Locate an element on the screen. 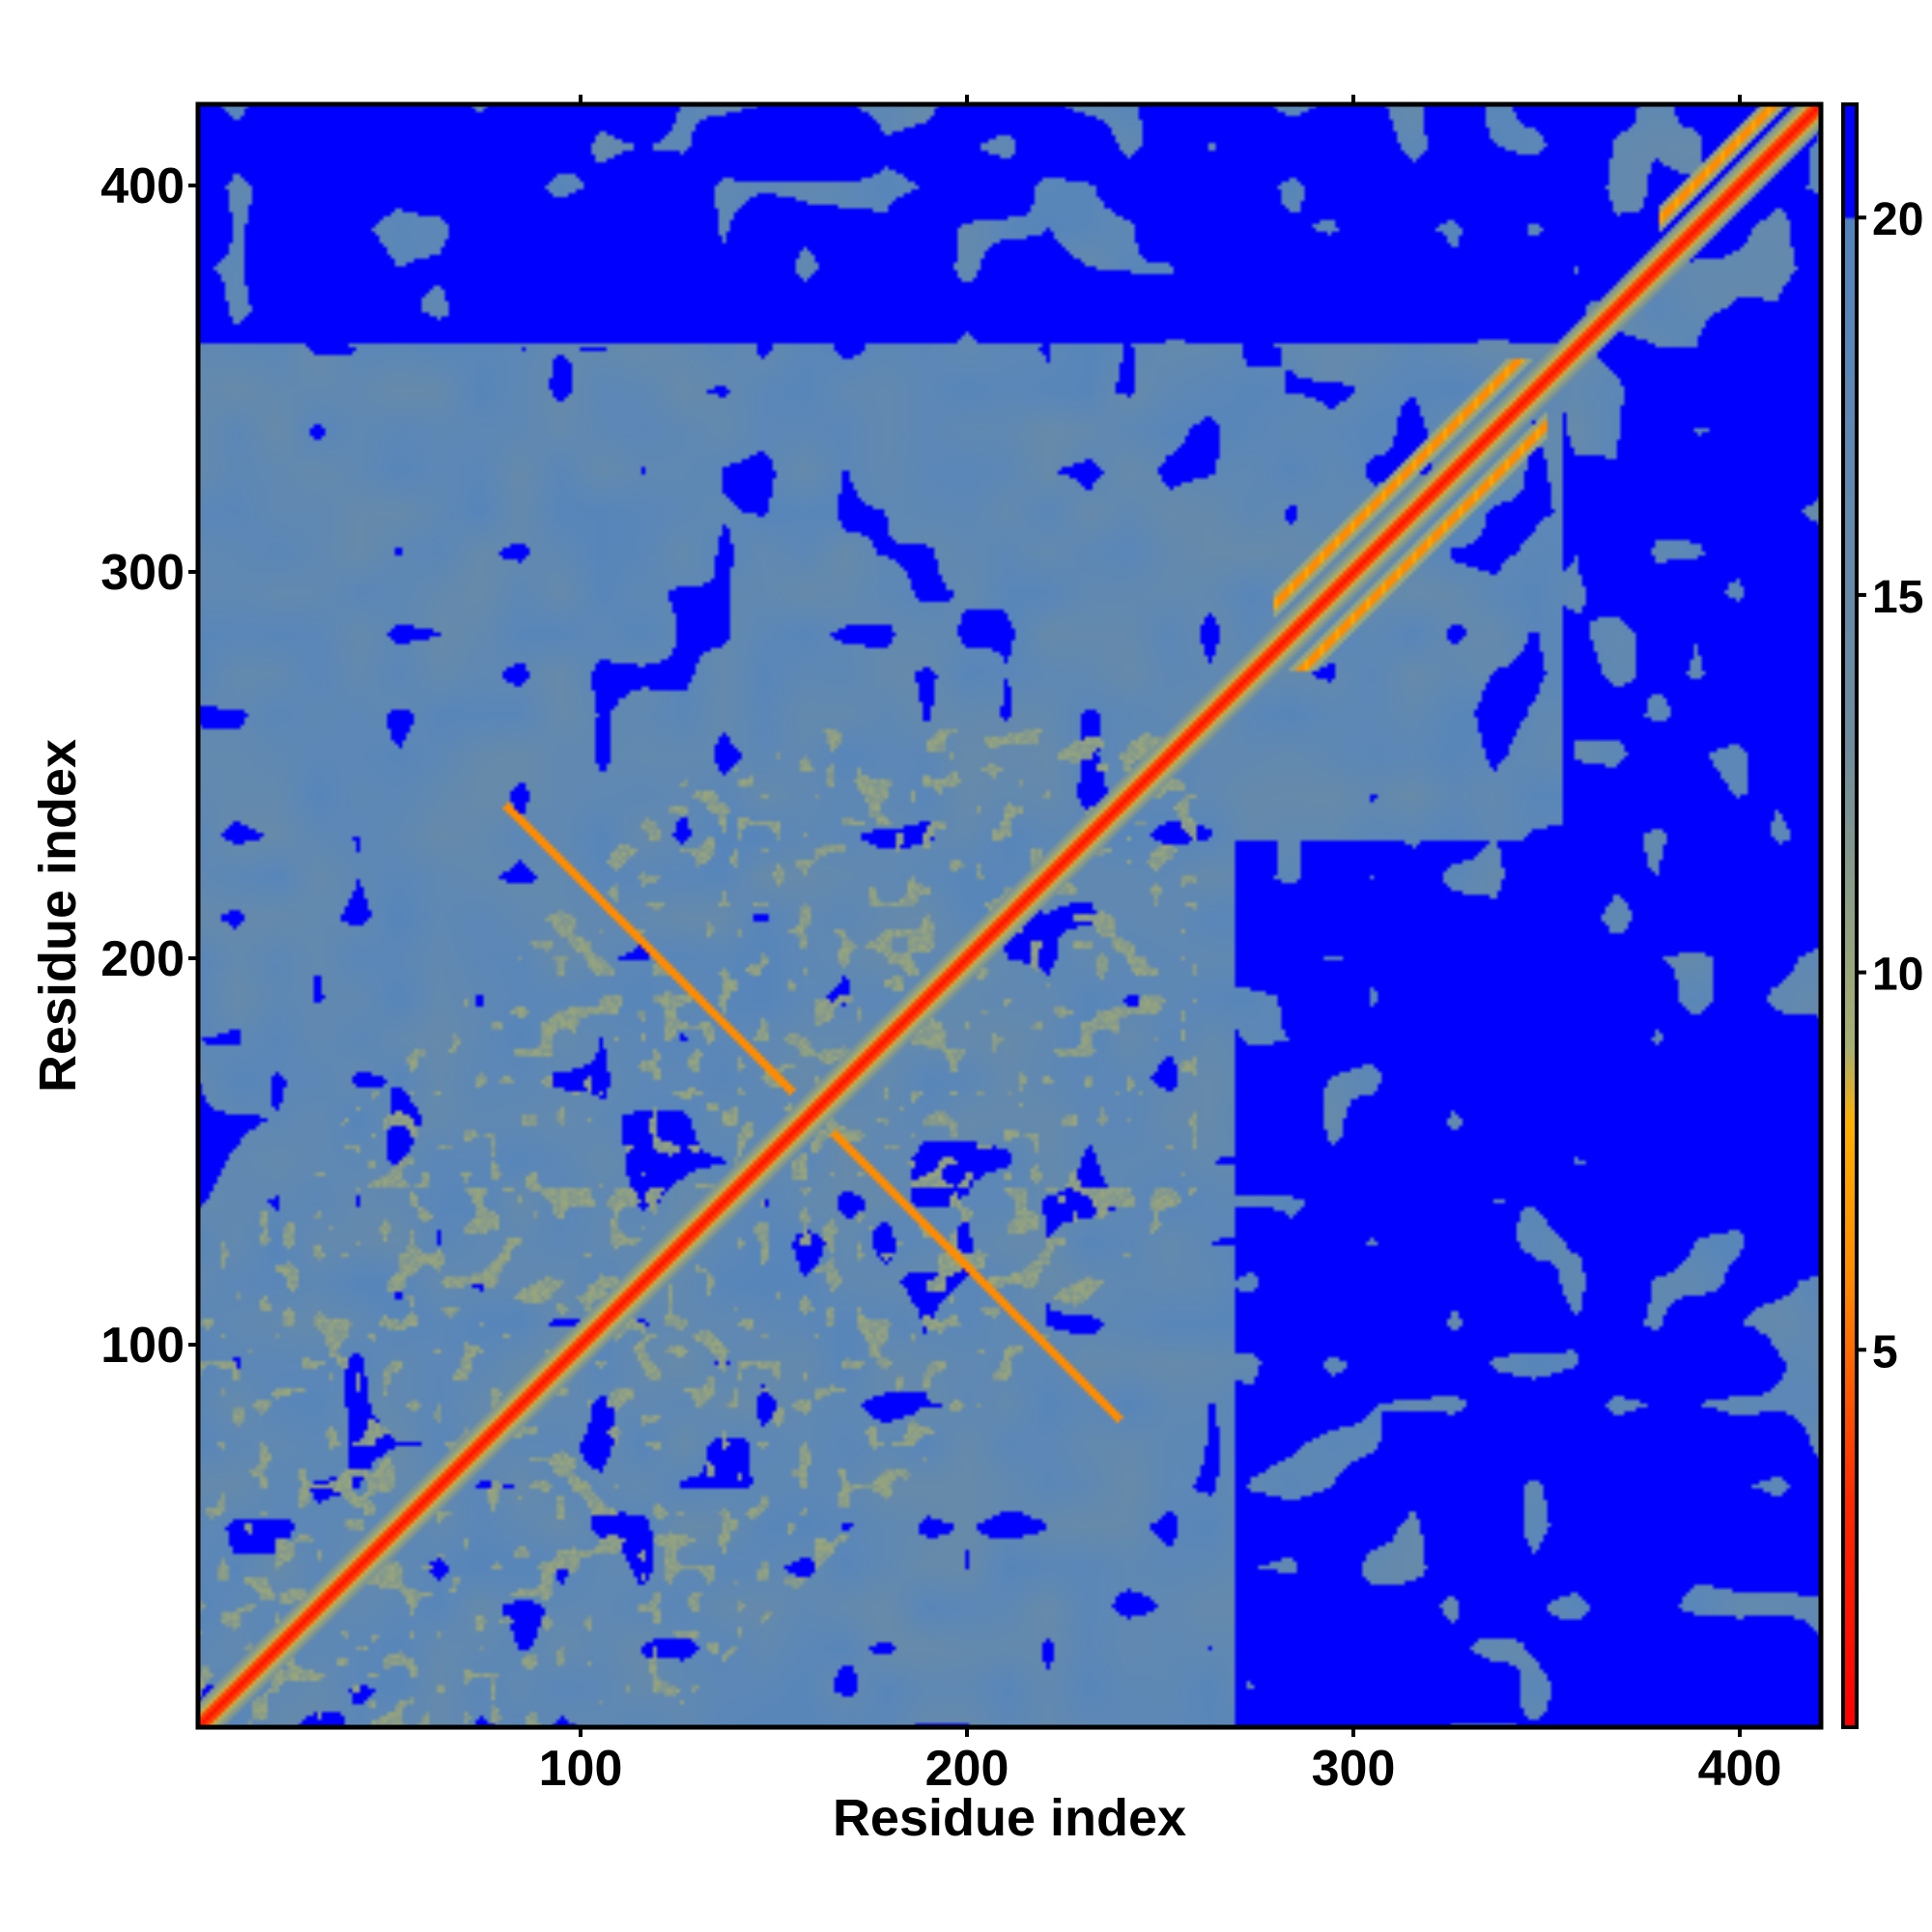  y-tick-label: 400 is located at coordinates (142, 186).